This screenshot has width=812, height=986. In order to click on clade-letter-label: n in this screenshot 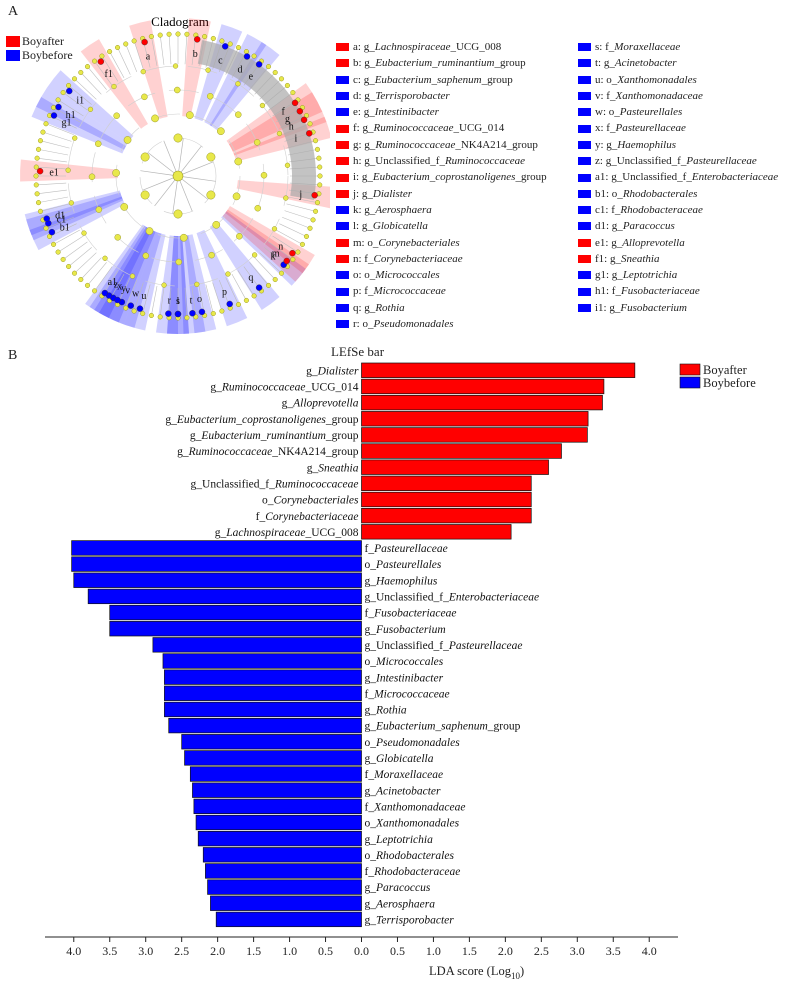, I will do `click(280, 246)`.